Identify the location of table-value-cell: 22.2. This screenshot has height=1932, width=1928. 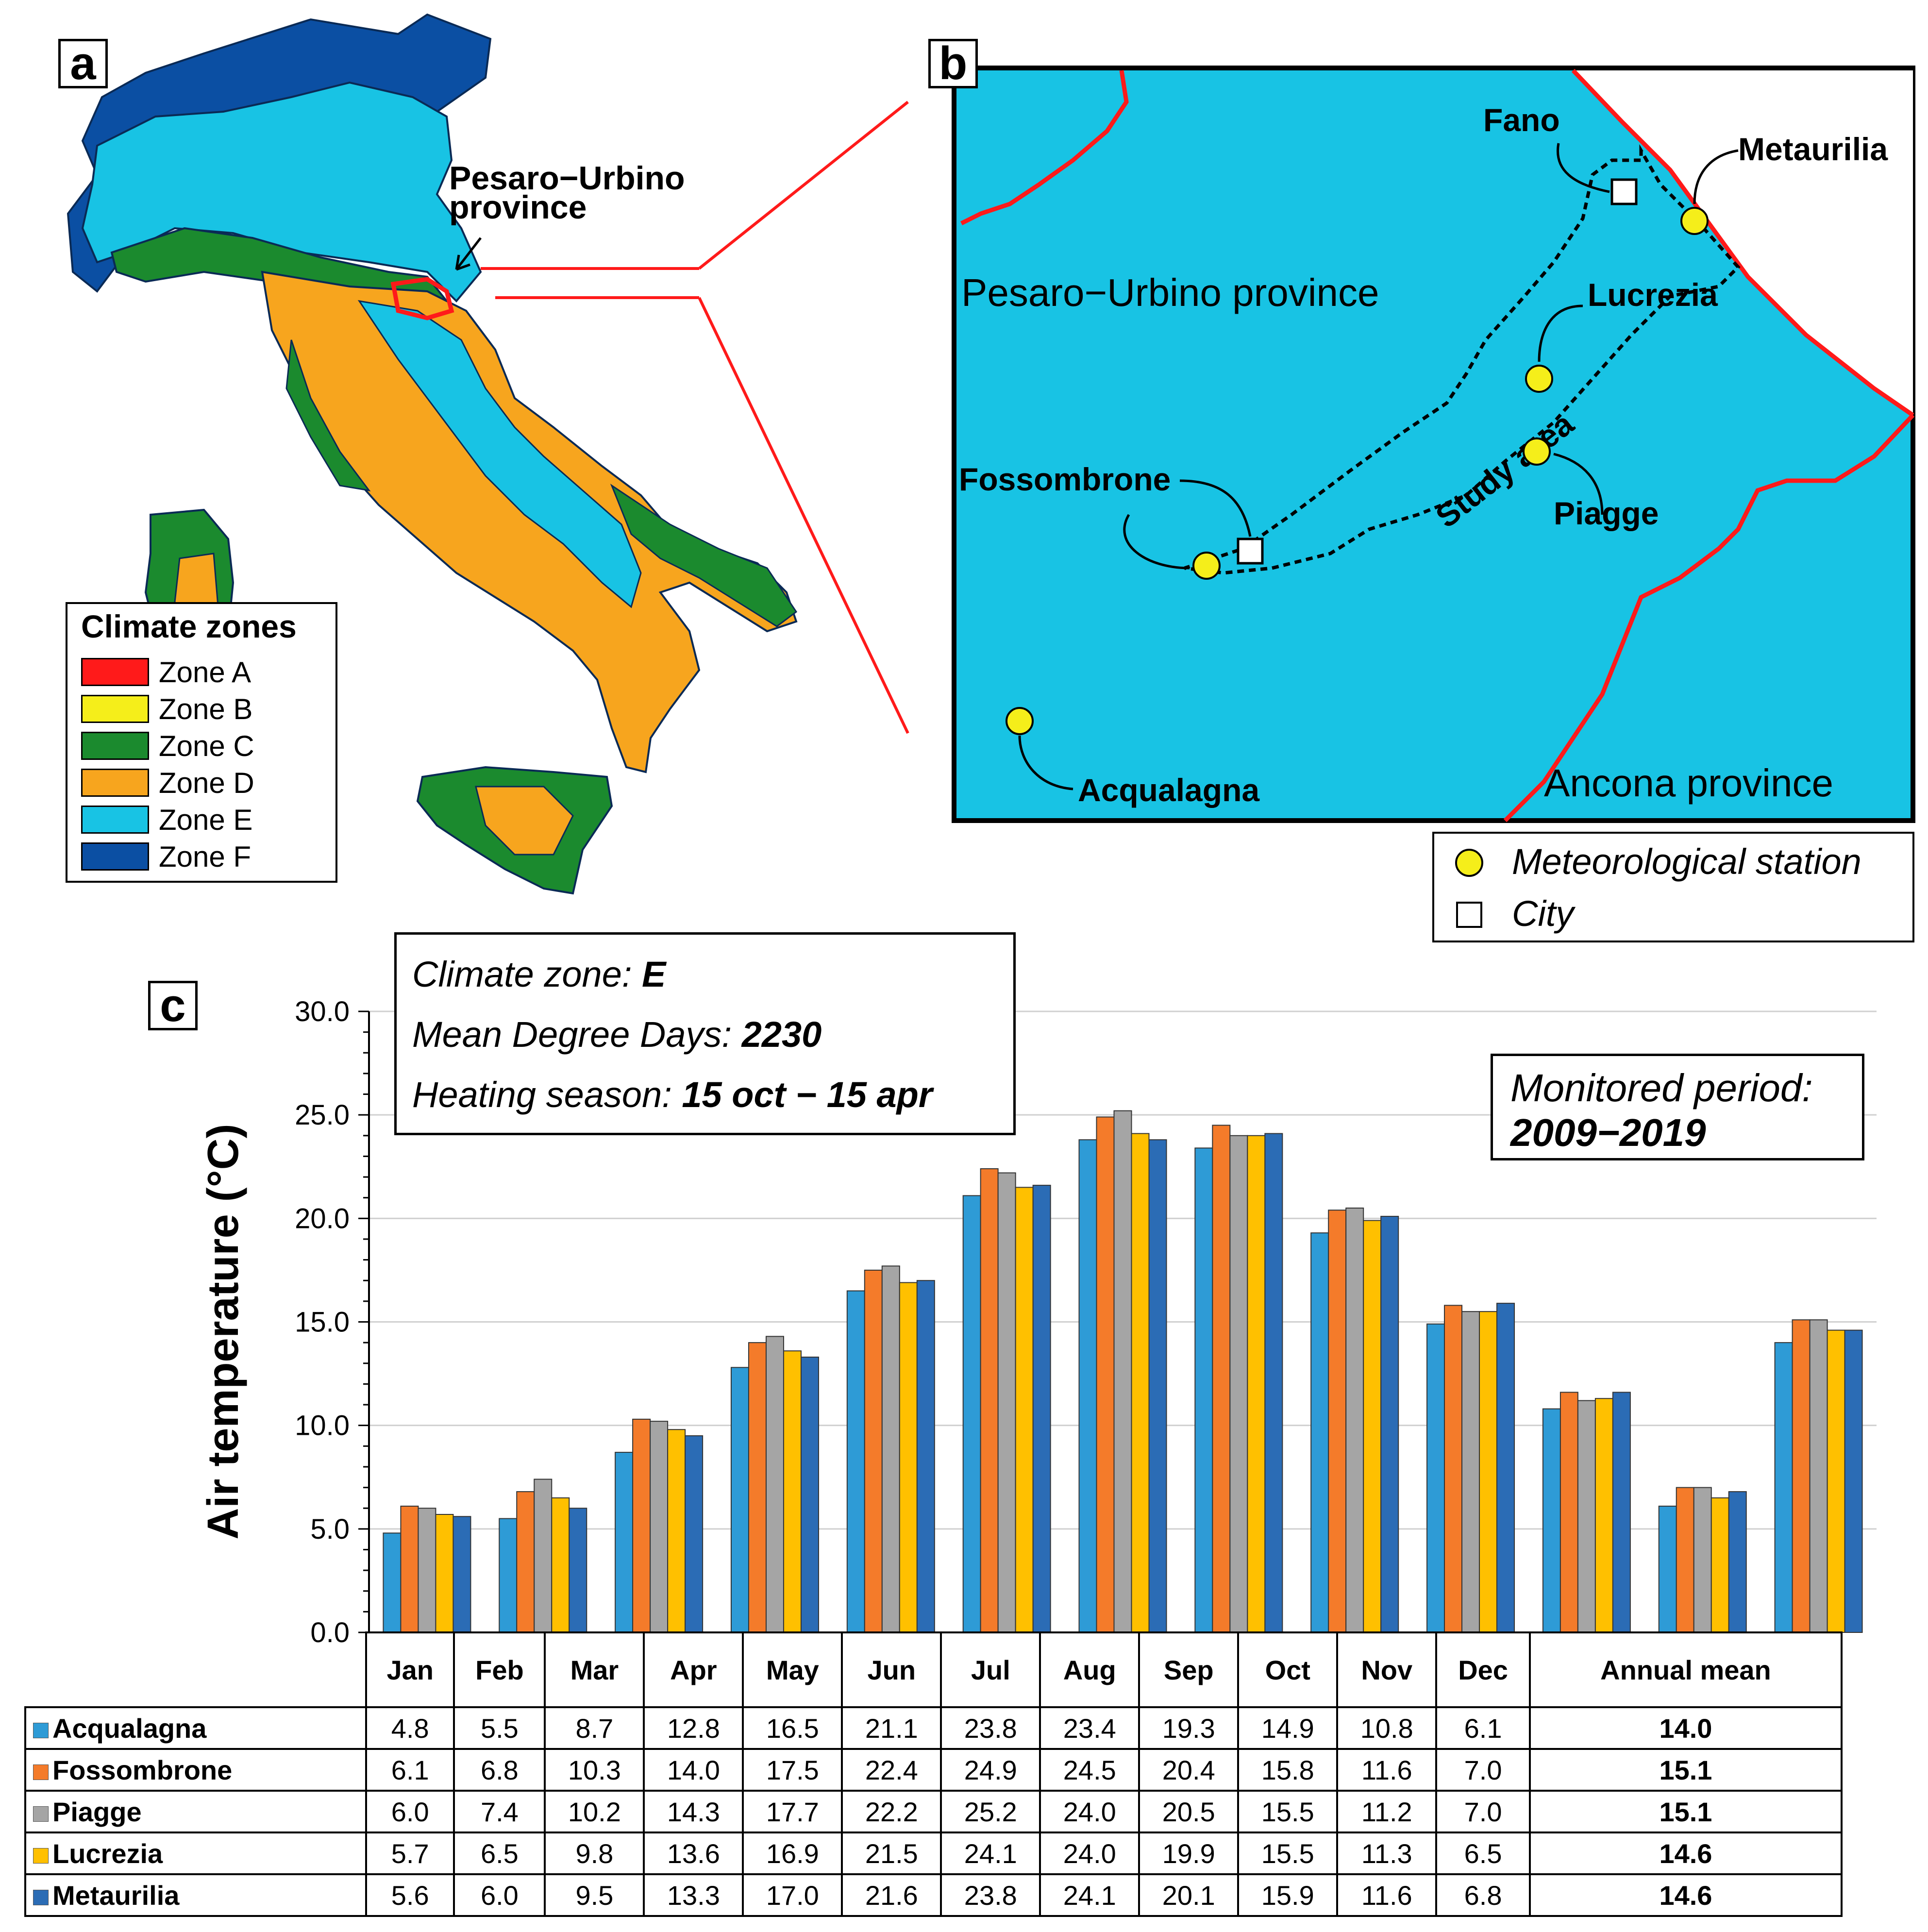
(891, 1811).